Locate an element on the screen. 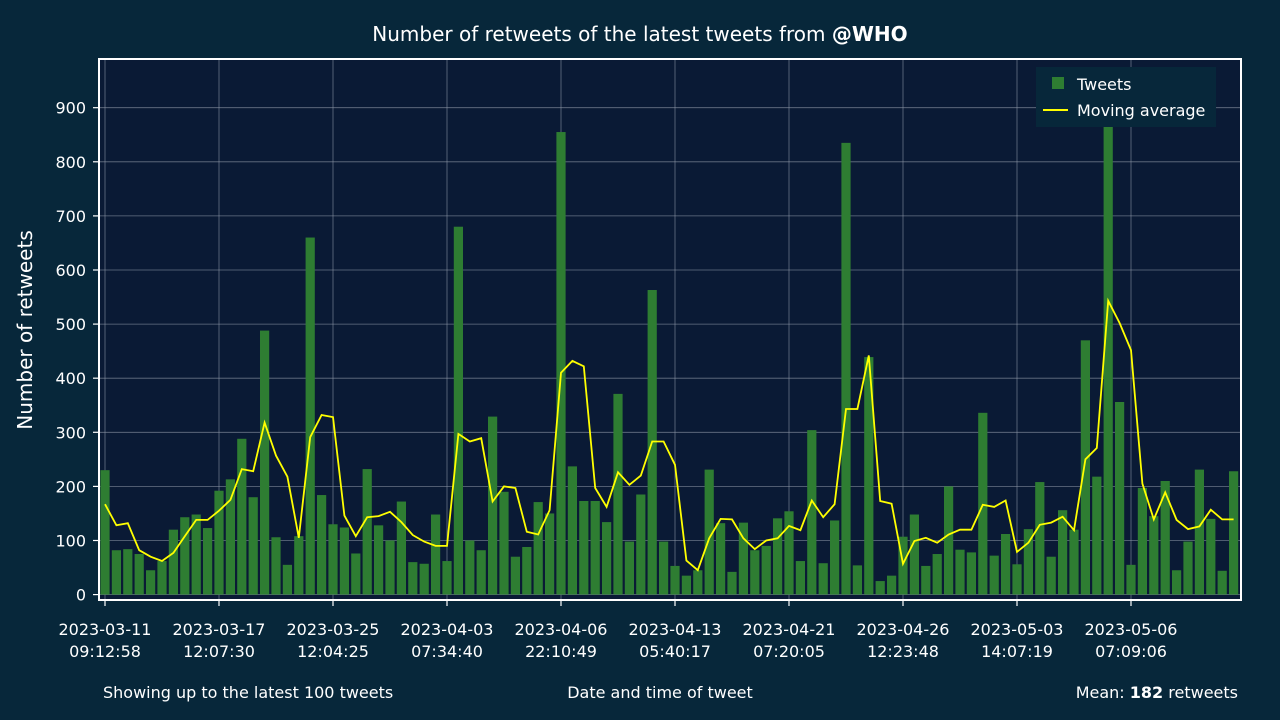 This screenshot has width=1280, height=720. y-tick-label: 700 is located at coordinates (70, 216).